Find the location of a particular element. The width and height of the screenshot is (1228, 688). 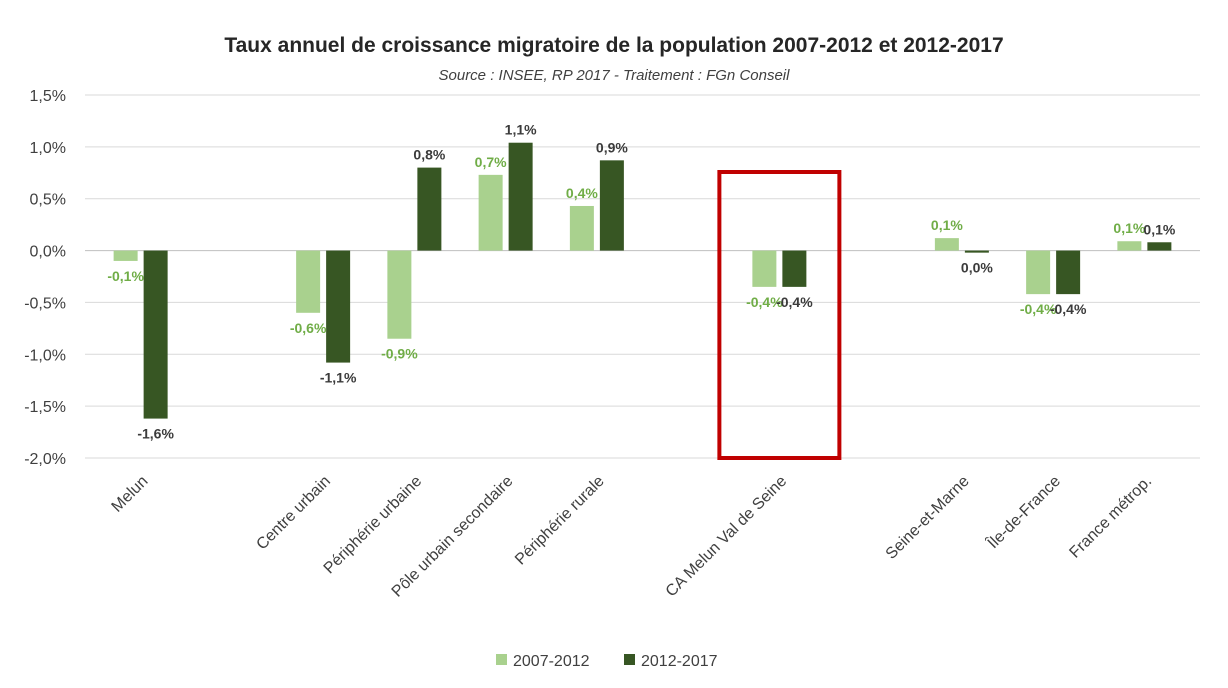

data-label: 0,8% is located at coordinates (429, 155).